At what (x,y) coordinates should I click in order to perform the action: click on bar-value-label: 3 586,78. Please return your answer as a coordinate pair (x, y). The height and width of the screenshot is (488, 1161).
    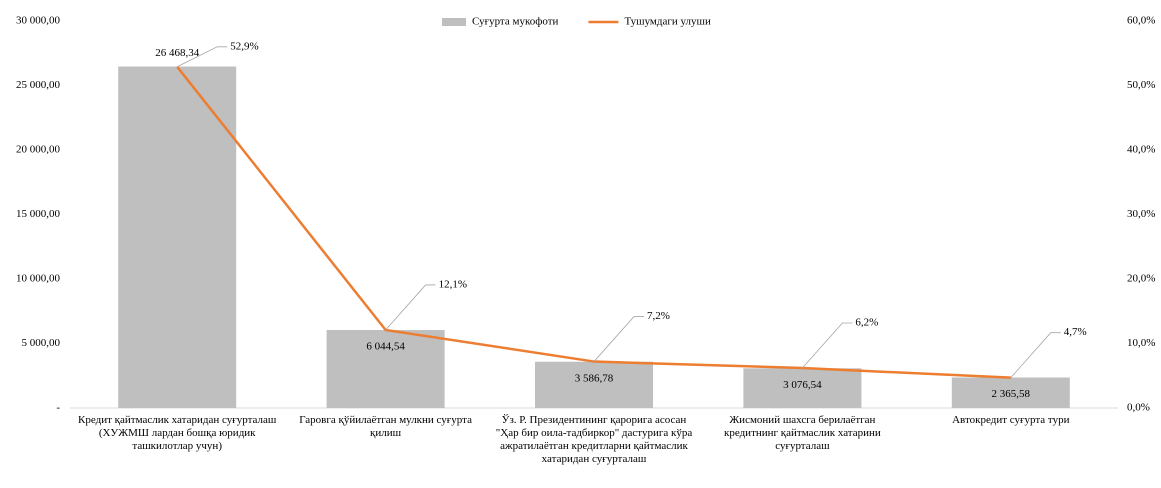
    Looking at the image, I should click on (594, 378).